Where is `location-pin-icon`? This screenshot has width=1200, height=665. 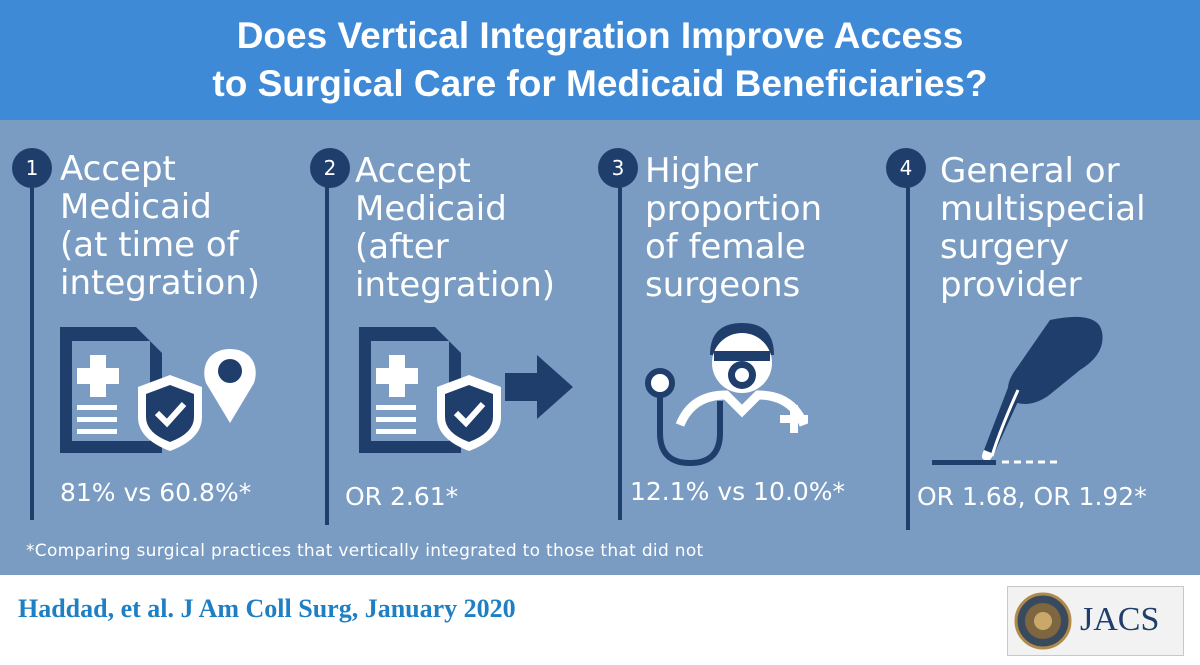
location-pin-icon is located at coordinates (230, 386).